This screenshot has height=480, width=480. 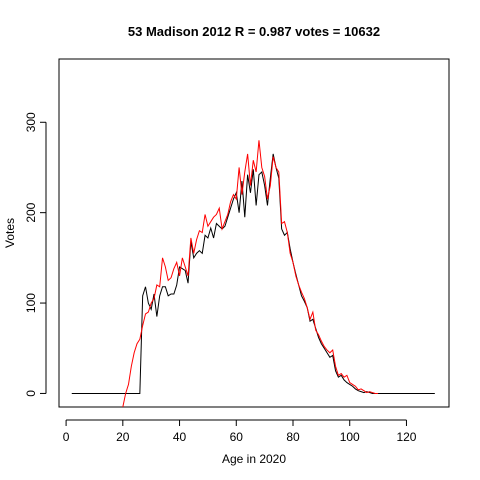 What do you see at coordinates (35, 254) in the screenshot?
I see `y-axis: 0 100 200 300` at bounding box center [35, 254].